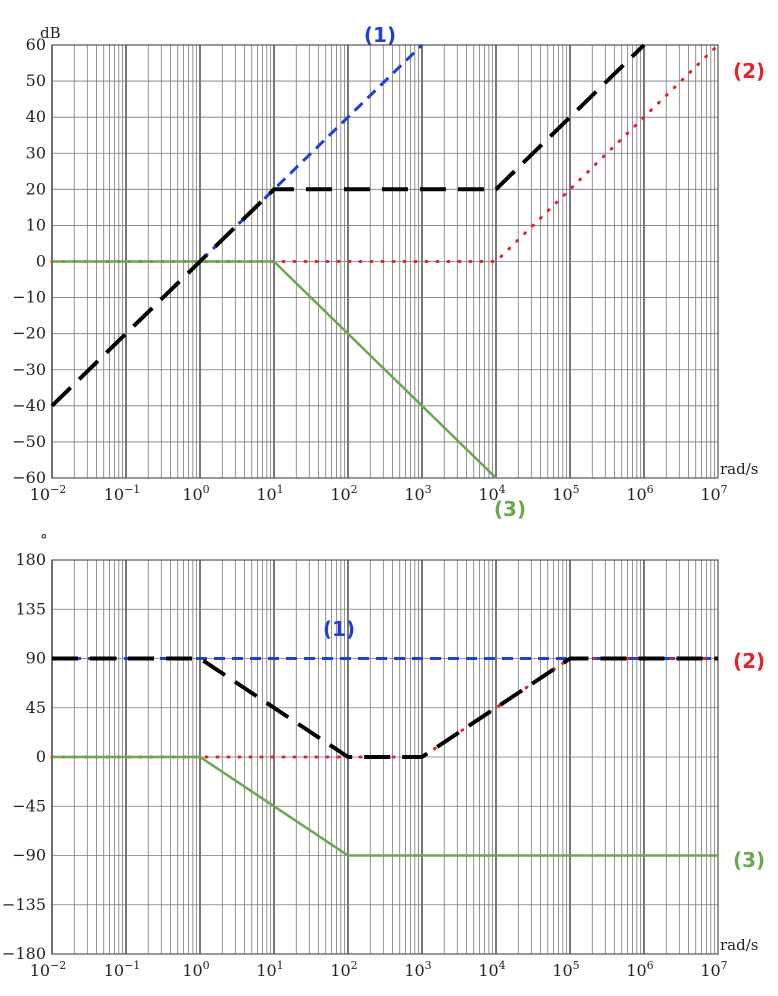 This screenshot has width=778, height=996. What do you see at coordinates (385, 707) in the screenshot?
I see `series-line-combined` at bounding box center [385, 707].